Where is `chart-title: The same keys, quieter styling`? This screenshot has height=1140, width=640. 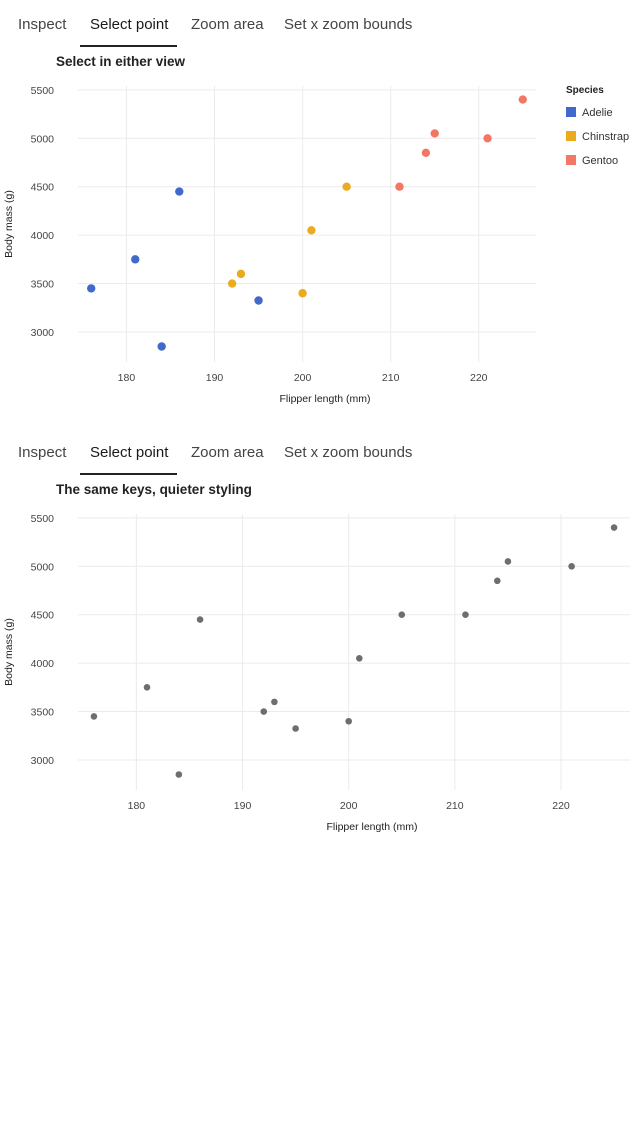 chart-title: The same keys, quieter styling is located at coordinates (154, 489).